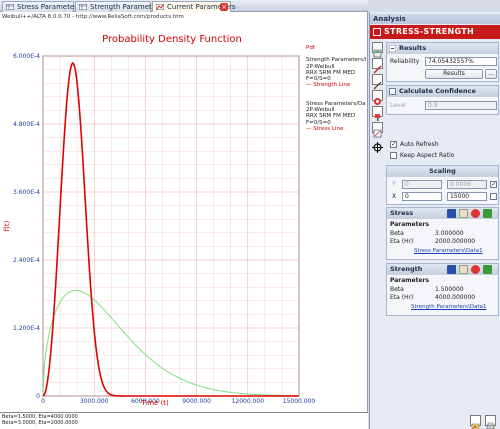  Describe the element at coordinates (160, 7) in the screenshot. I see `chart-icon` at that location.